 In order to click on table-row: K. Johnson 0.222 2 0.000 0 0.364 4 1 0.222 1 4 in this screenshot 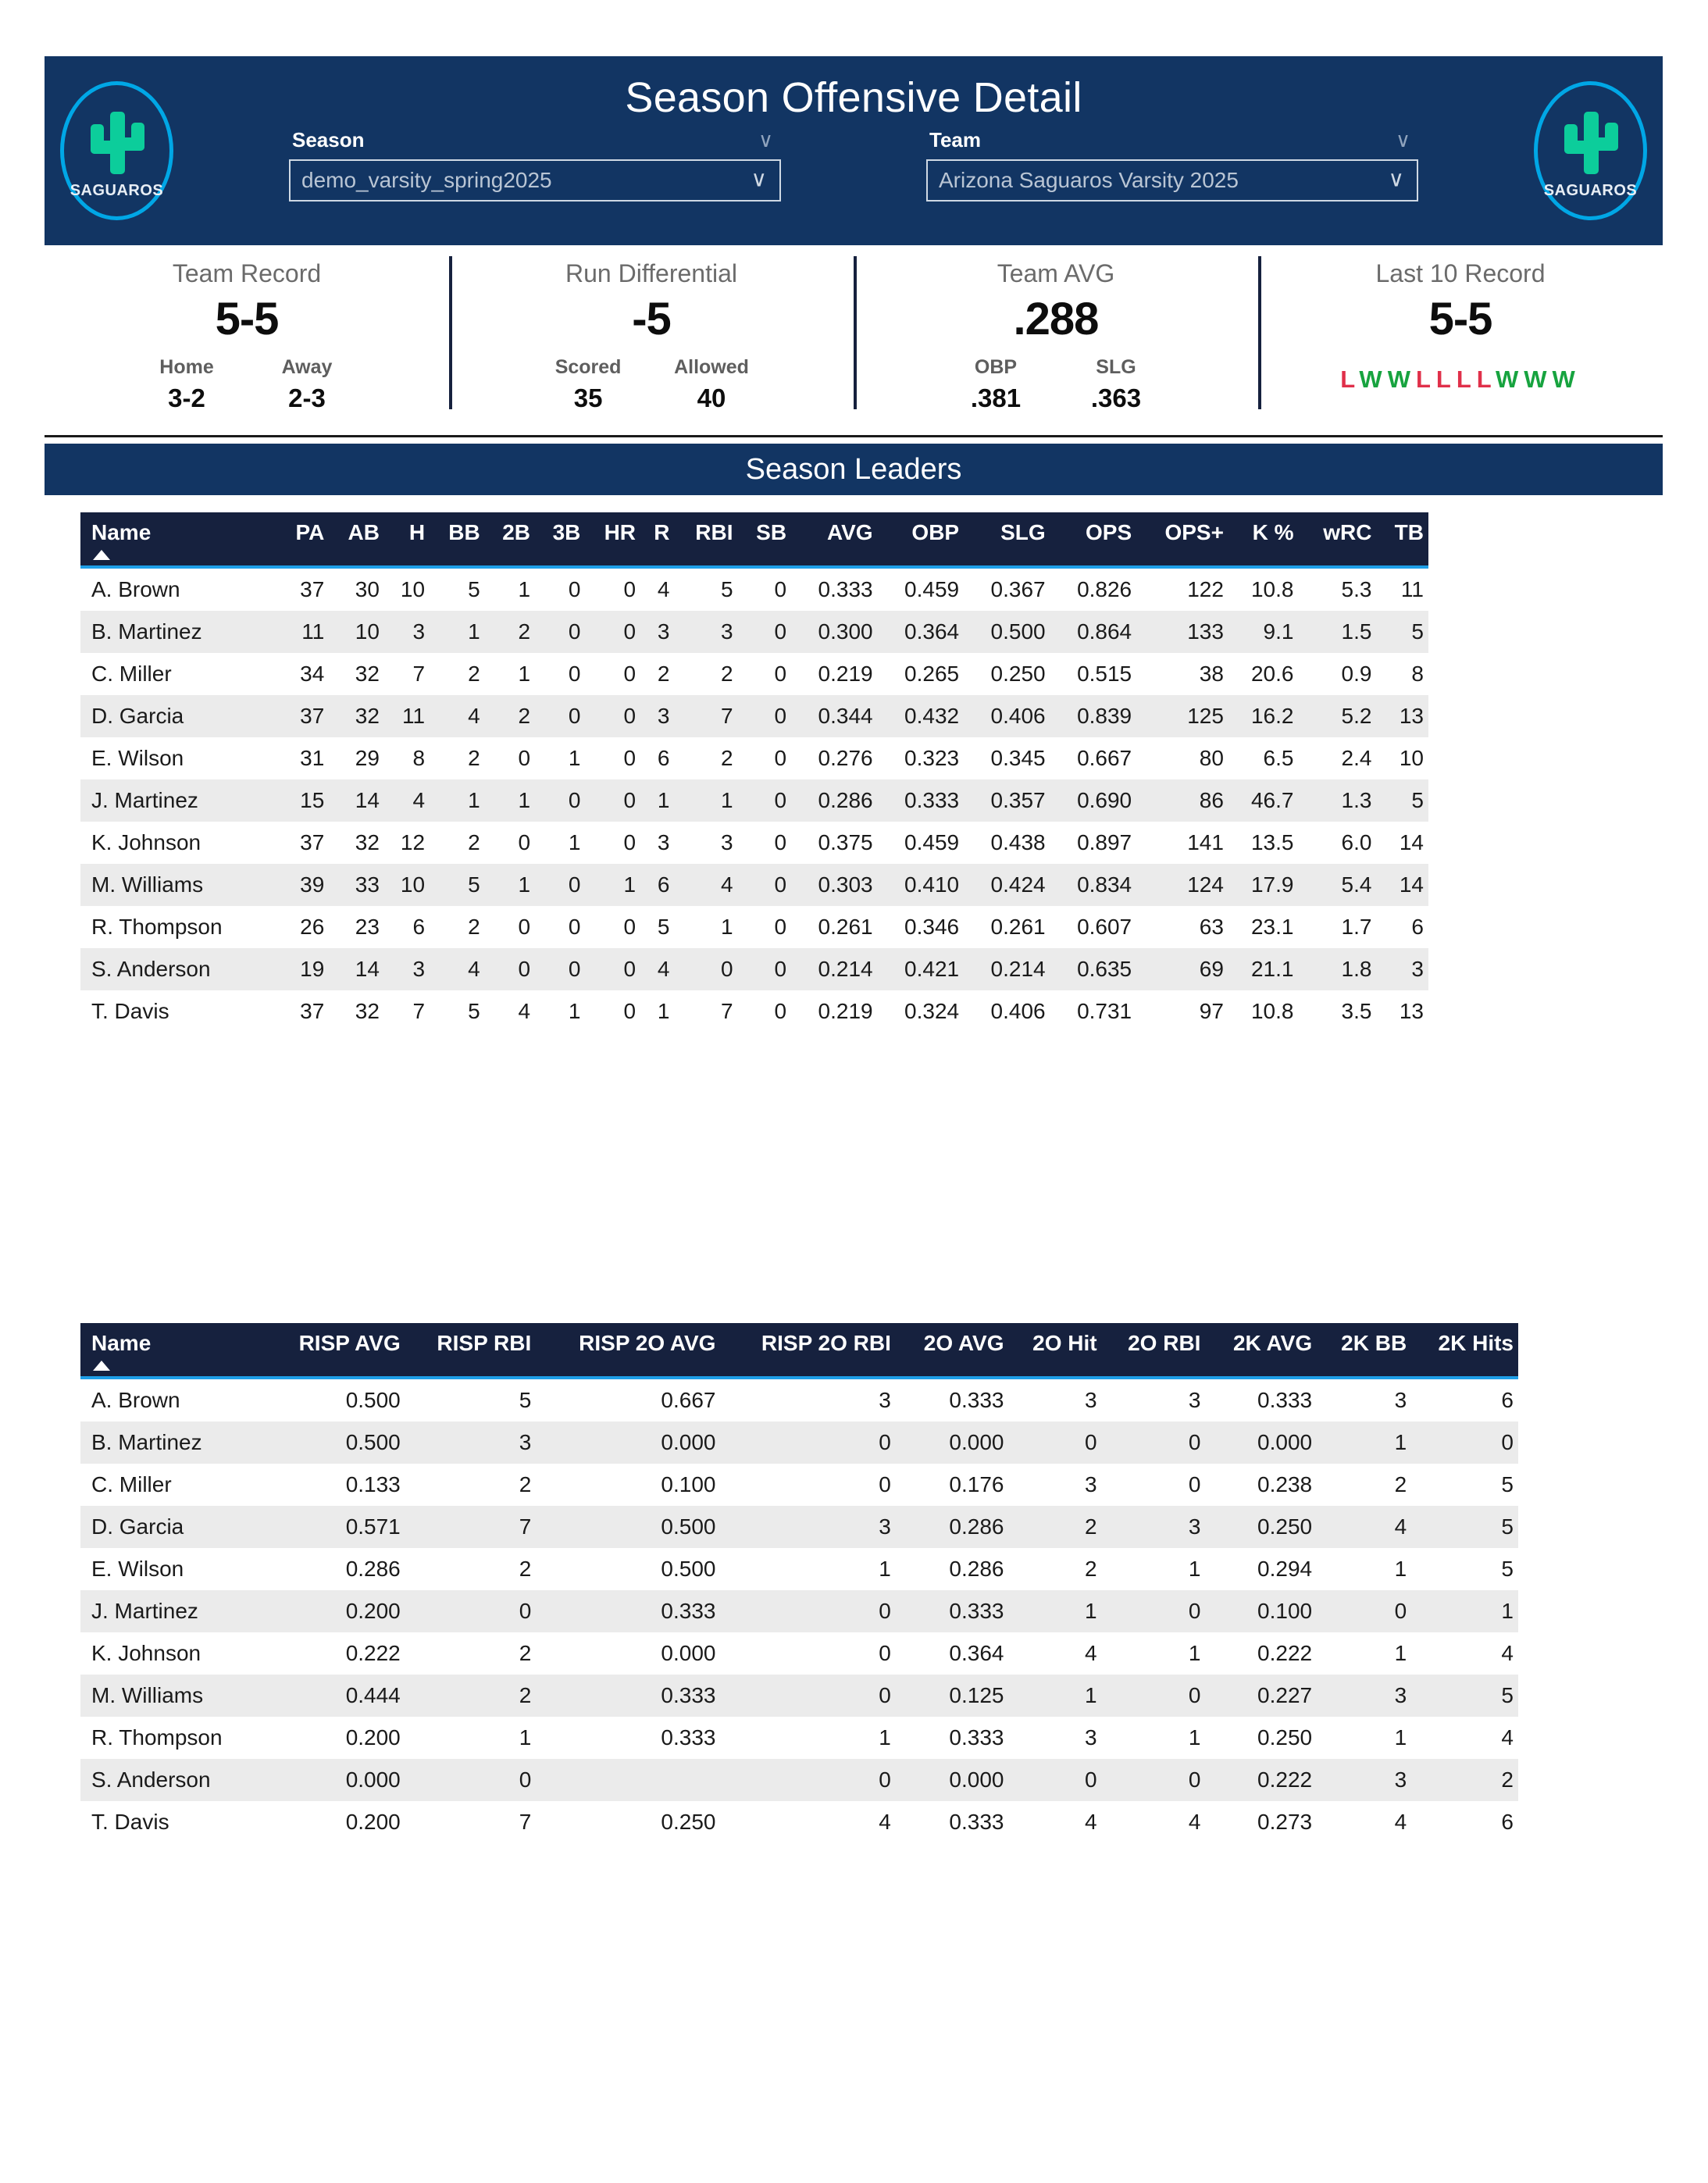, I will do `click(799, 1653)`.